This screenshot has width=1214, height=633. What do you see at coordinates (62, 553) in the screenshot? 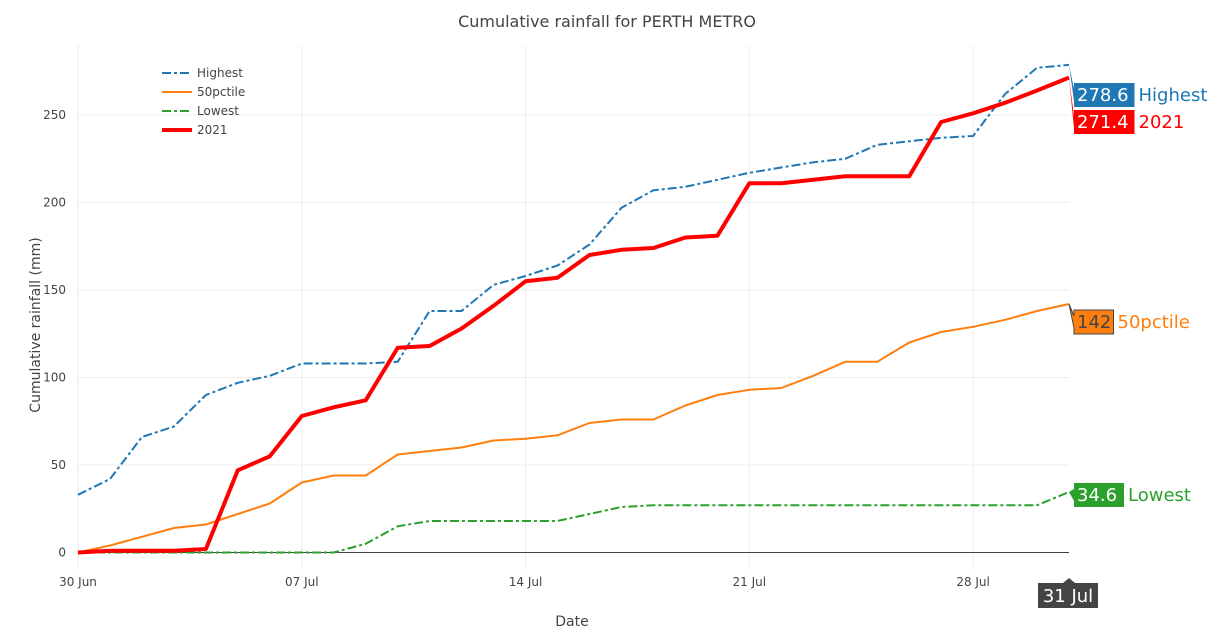
I see `y-tick-label: 0` at bounding box center [62, 553].